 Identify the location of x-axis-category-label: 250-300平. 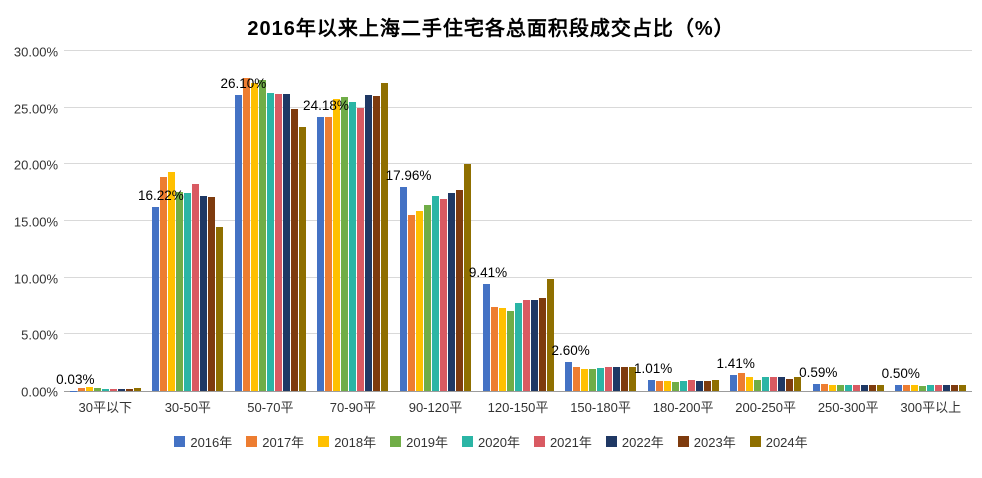
(848, 407).